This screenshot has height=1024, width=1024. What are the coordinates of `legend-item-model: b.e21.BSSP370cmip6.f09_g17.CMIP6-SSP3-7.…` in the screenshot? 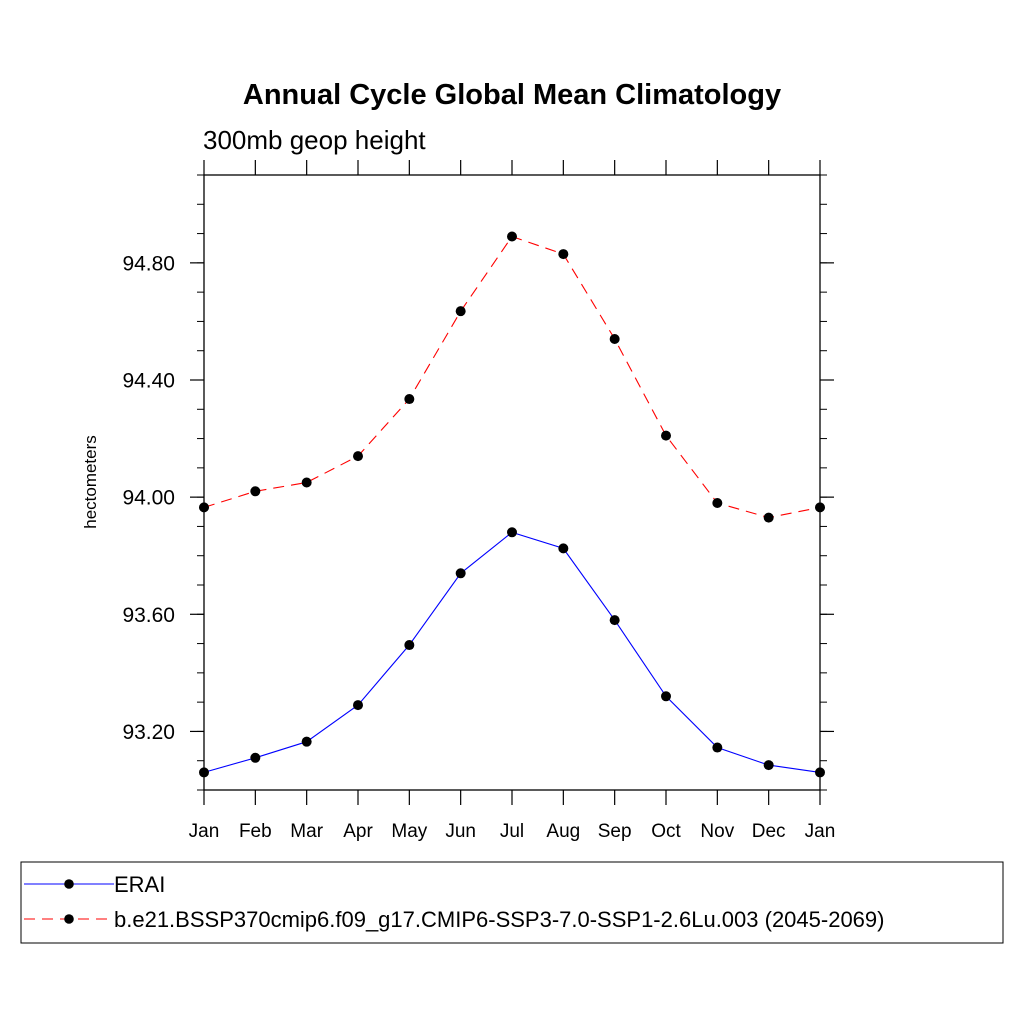 It's located at (454, 919).